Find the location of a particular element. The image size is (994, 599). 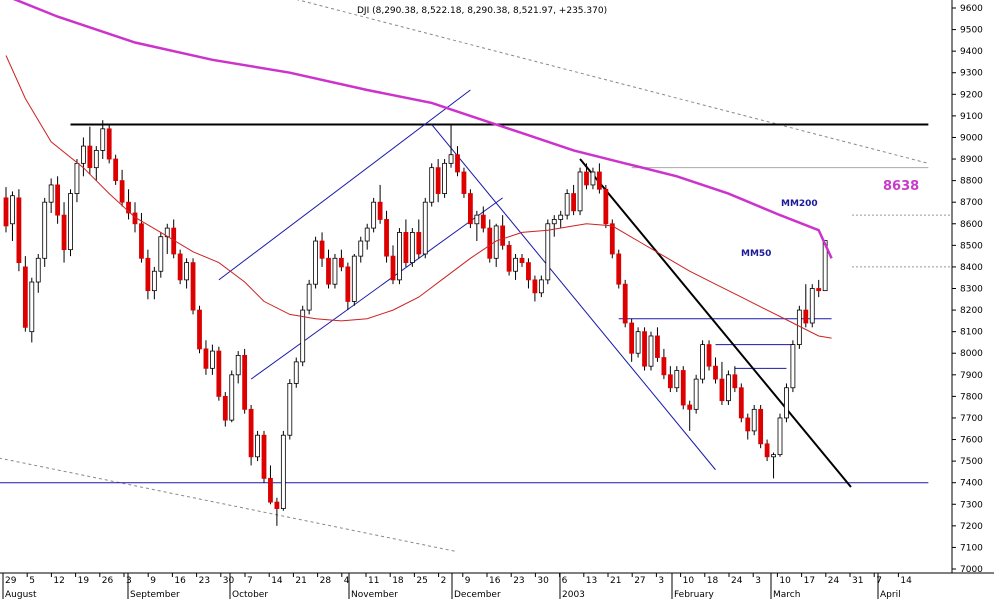

x-tick-label: 10 is located at coordinates (785, 581).